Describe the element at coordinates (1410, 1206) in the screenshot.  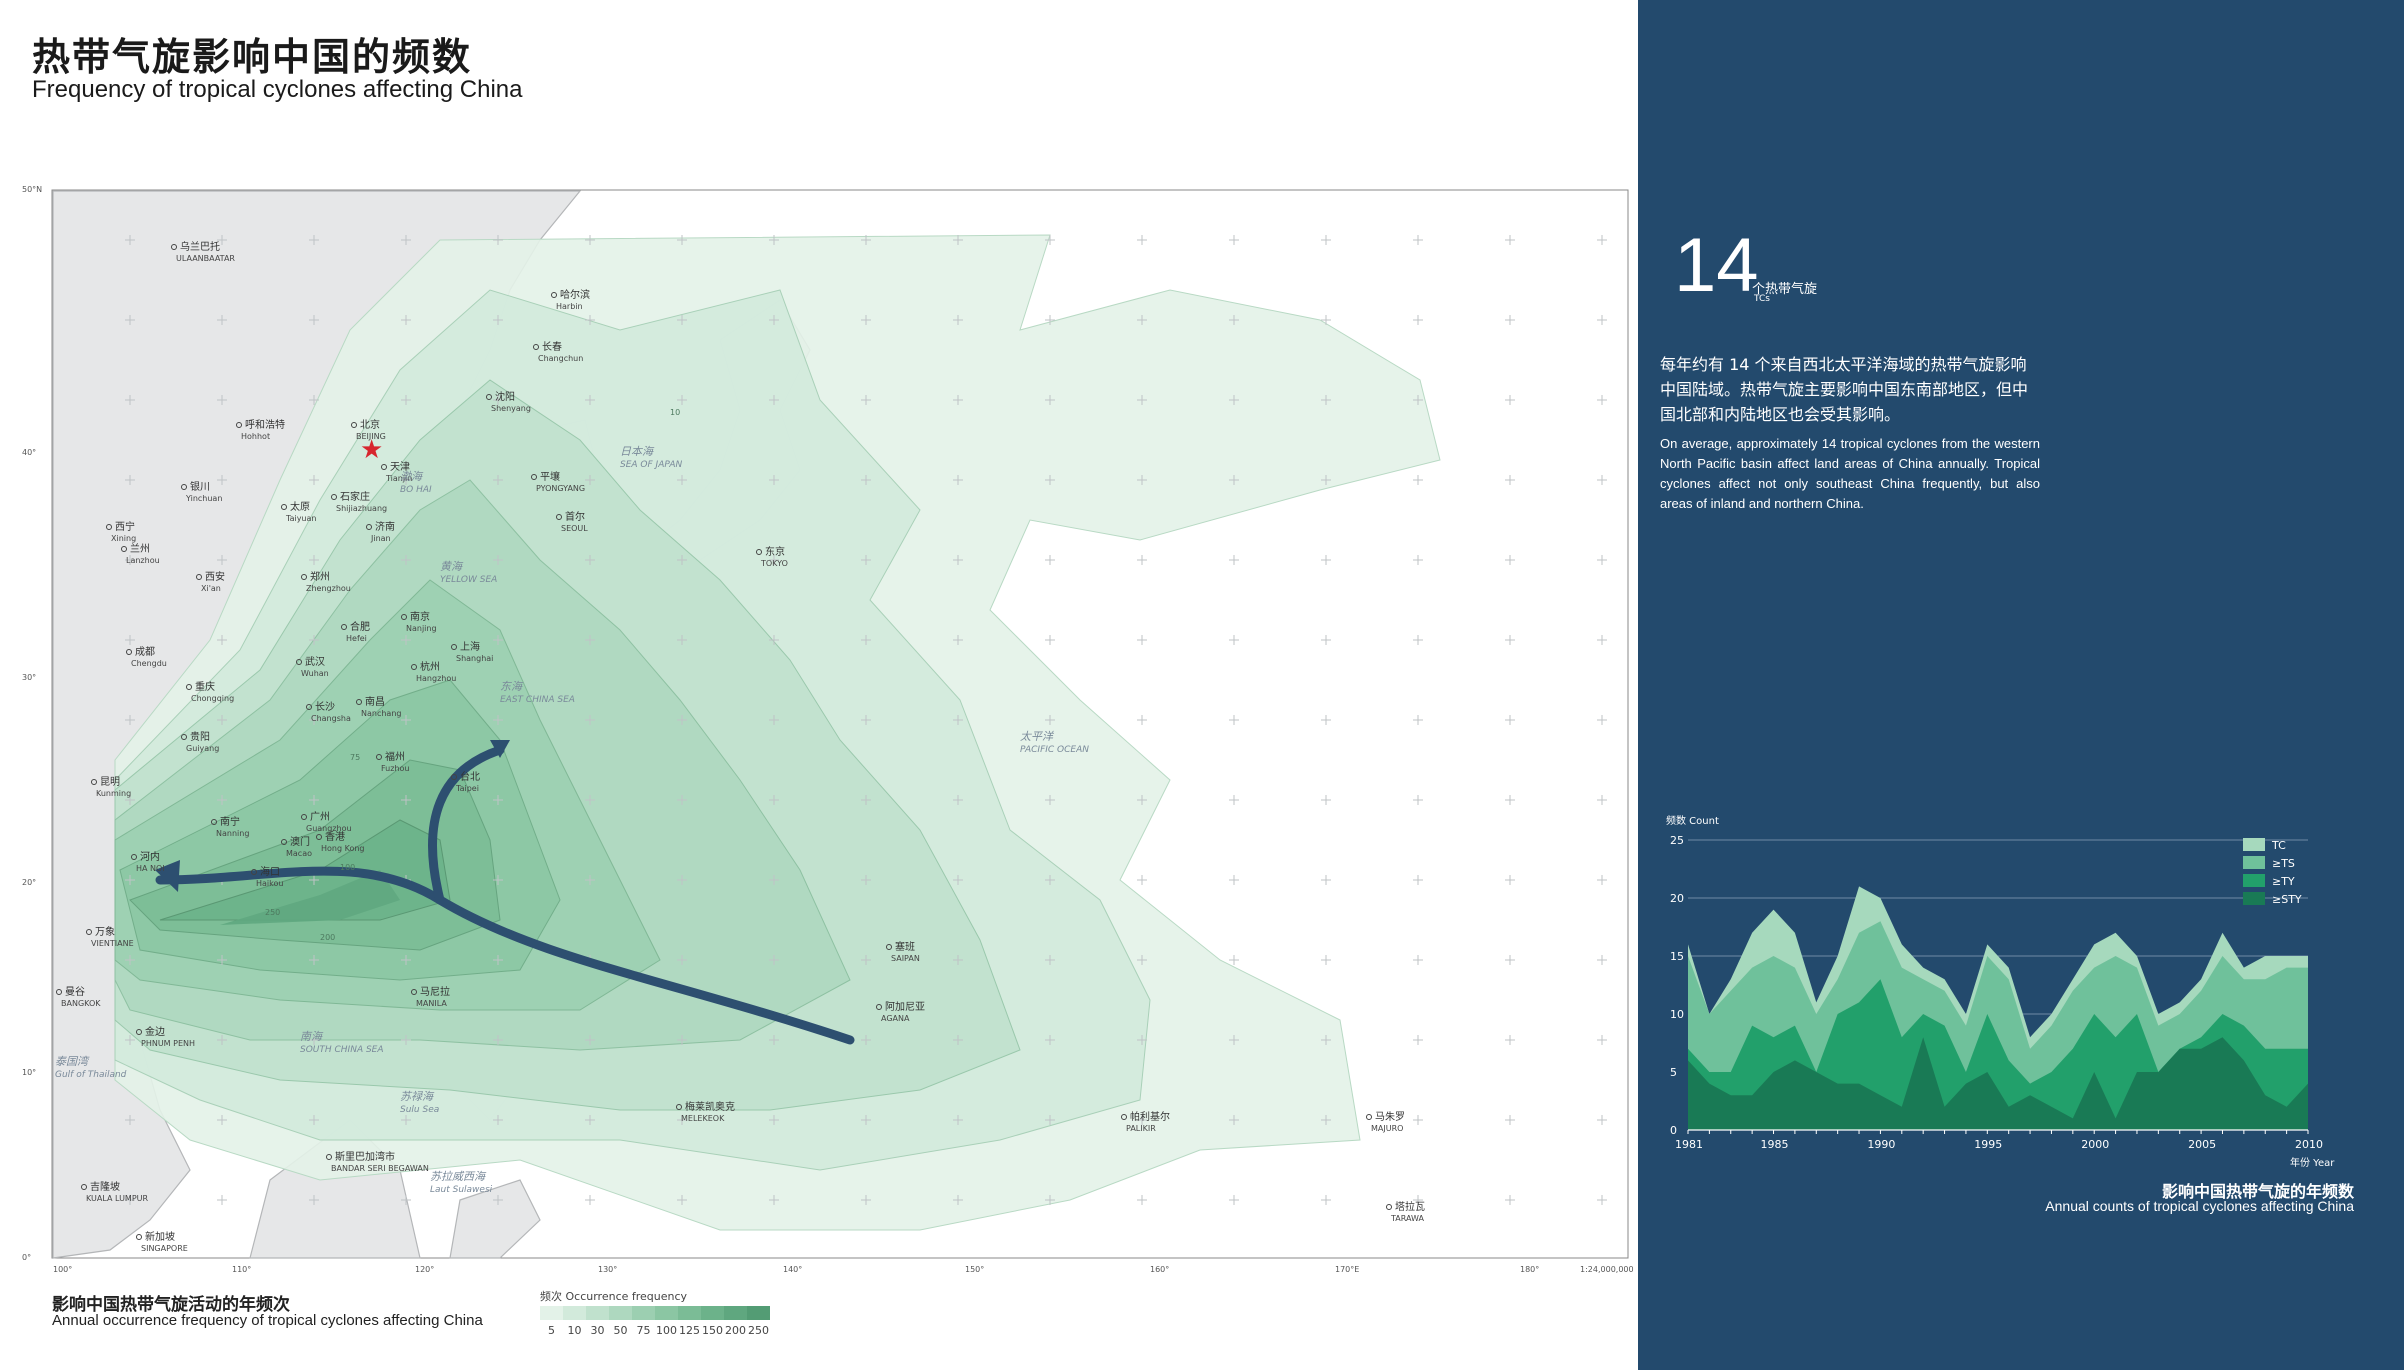
I see `city-label-cn: 塔拉瓦` at that location.